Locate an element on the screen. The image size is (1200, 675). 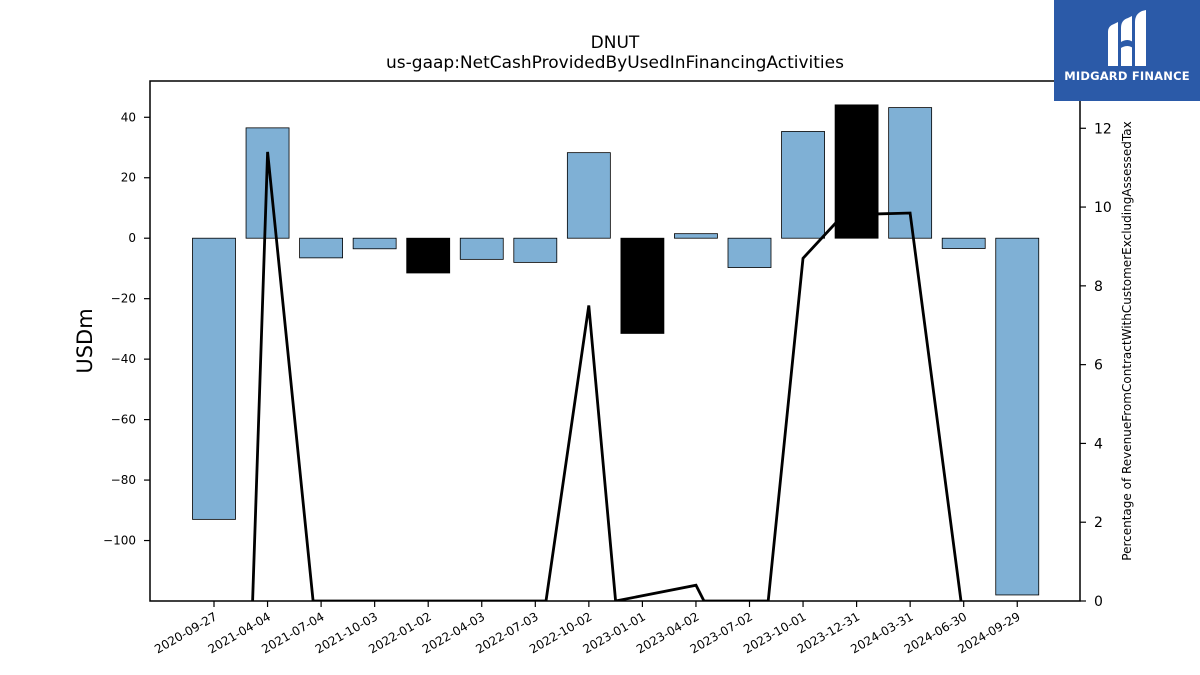
brand-logo: MIDGARD FINANCE is located at coordinates (1127, 50).